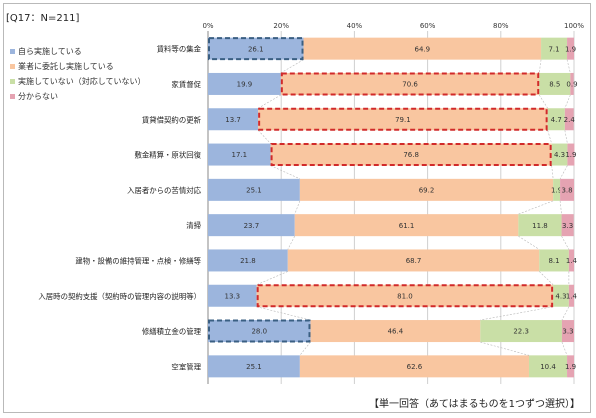 This screenshot has width=596, height=418. What do you see at coordinates (474, 404) in the screenshot?
I see `answer-type-note: 【単一回答（あてはまるものを1つずつ選択）】` at bounding box center [474, 404].